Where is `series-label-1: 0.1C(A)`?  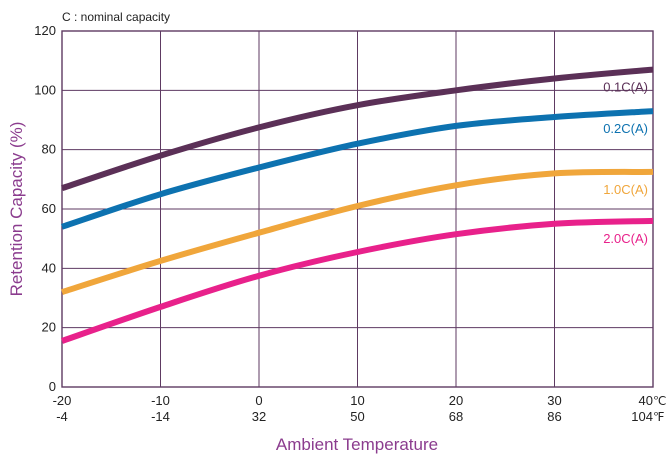 series-label-1: 0.1C(A) is located at coordinates (625, 87).